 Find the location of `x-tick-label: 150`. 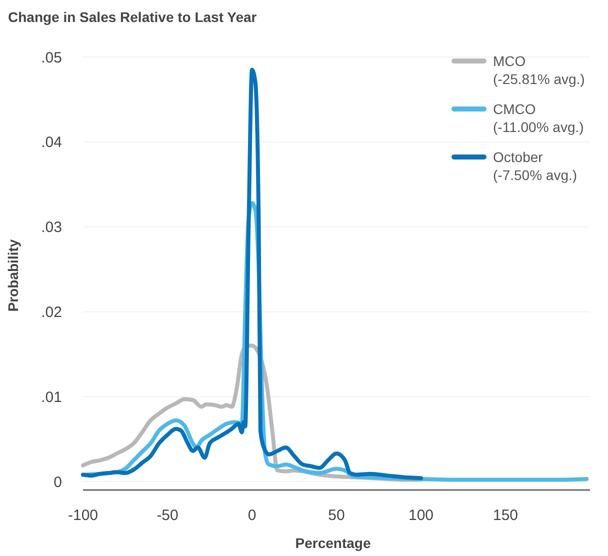

x-tick-label: 150 is located at coordinates (505, 515).